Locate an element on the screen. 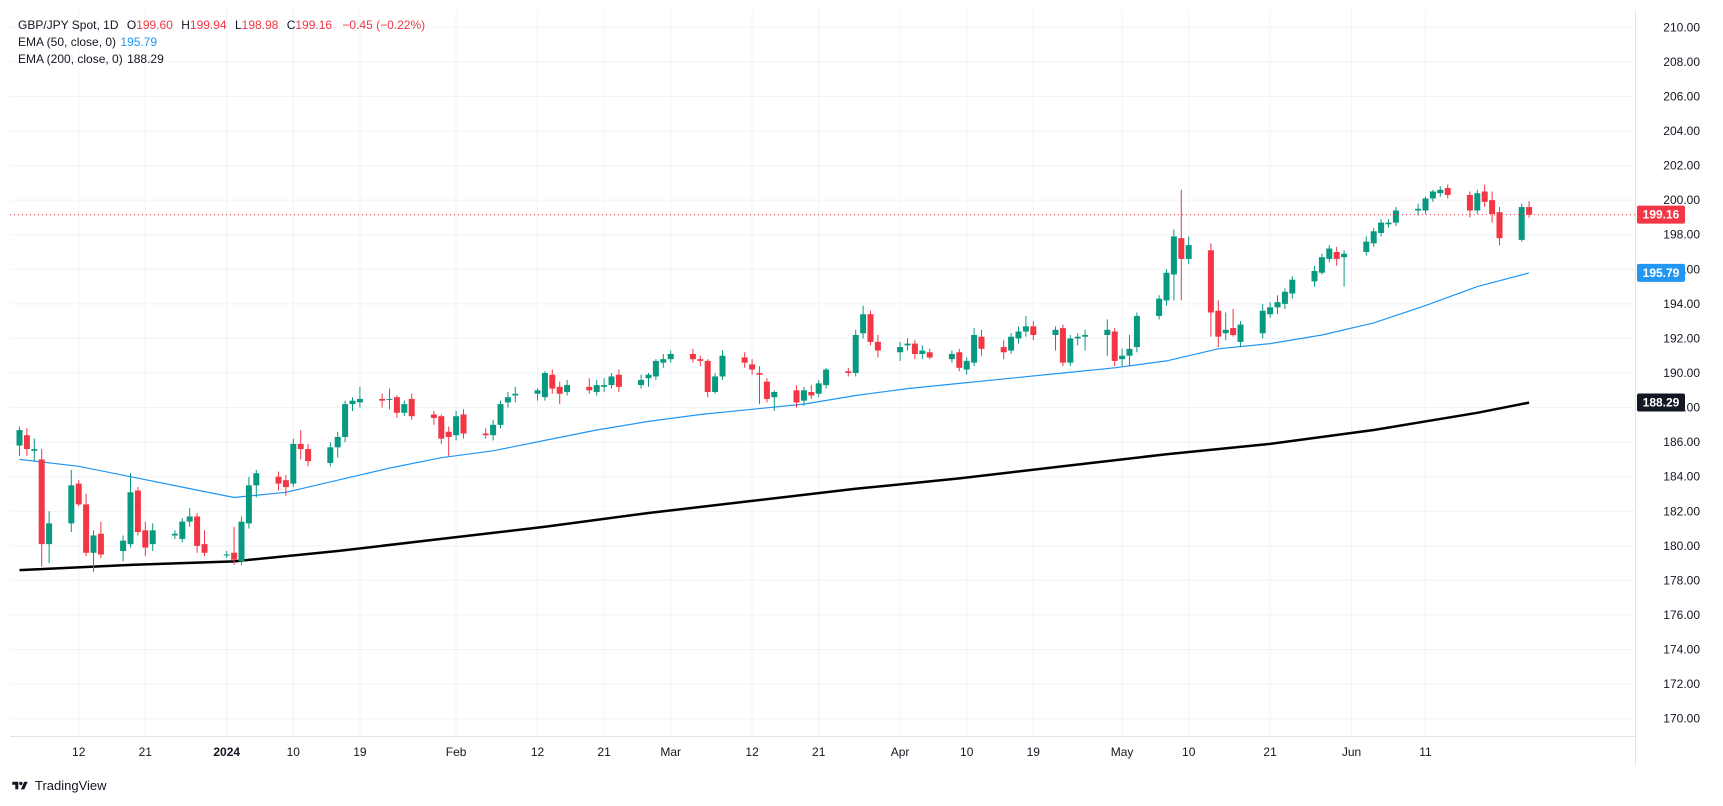 This screenshot has width=1723, height=806. y-tick-label: 180.00 is located at coordinates (1681, 546).